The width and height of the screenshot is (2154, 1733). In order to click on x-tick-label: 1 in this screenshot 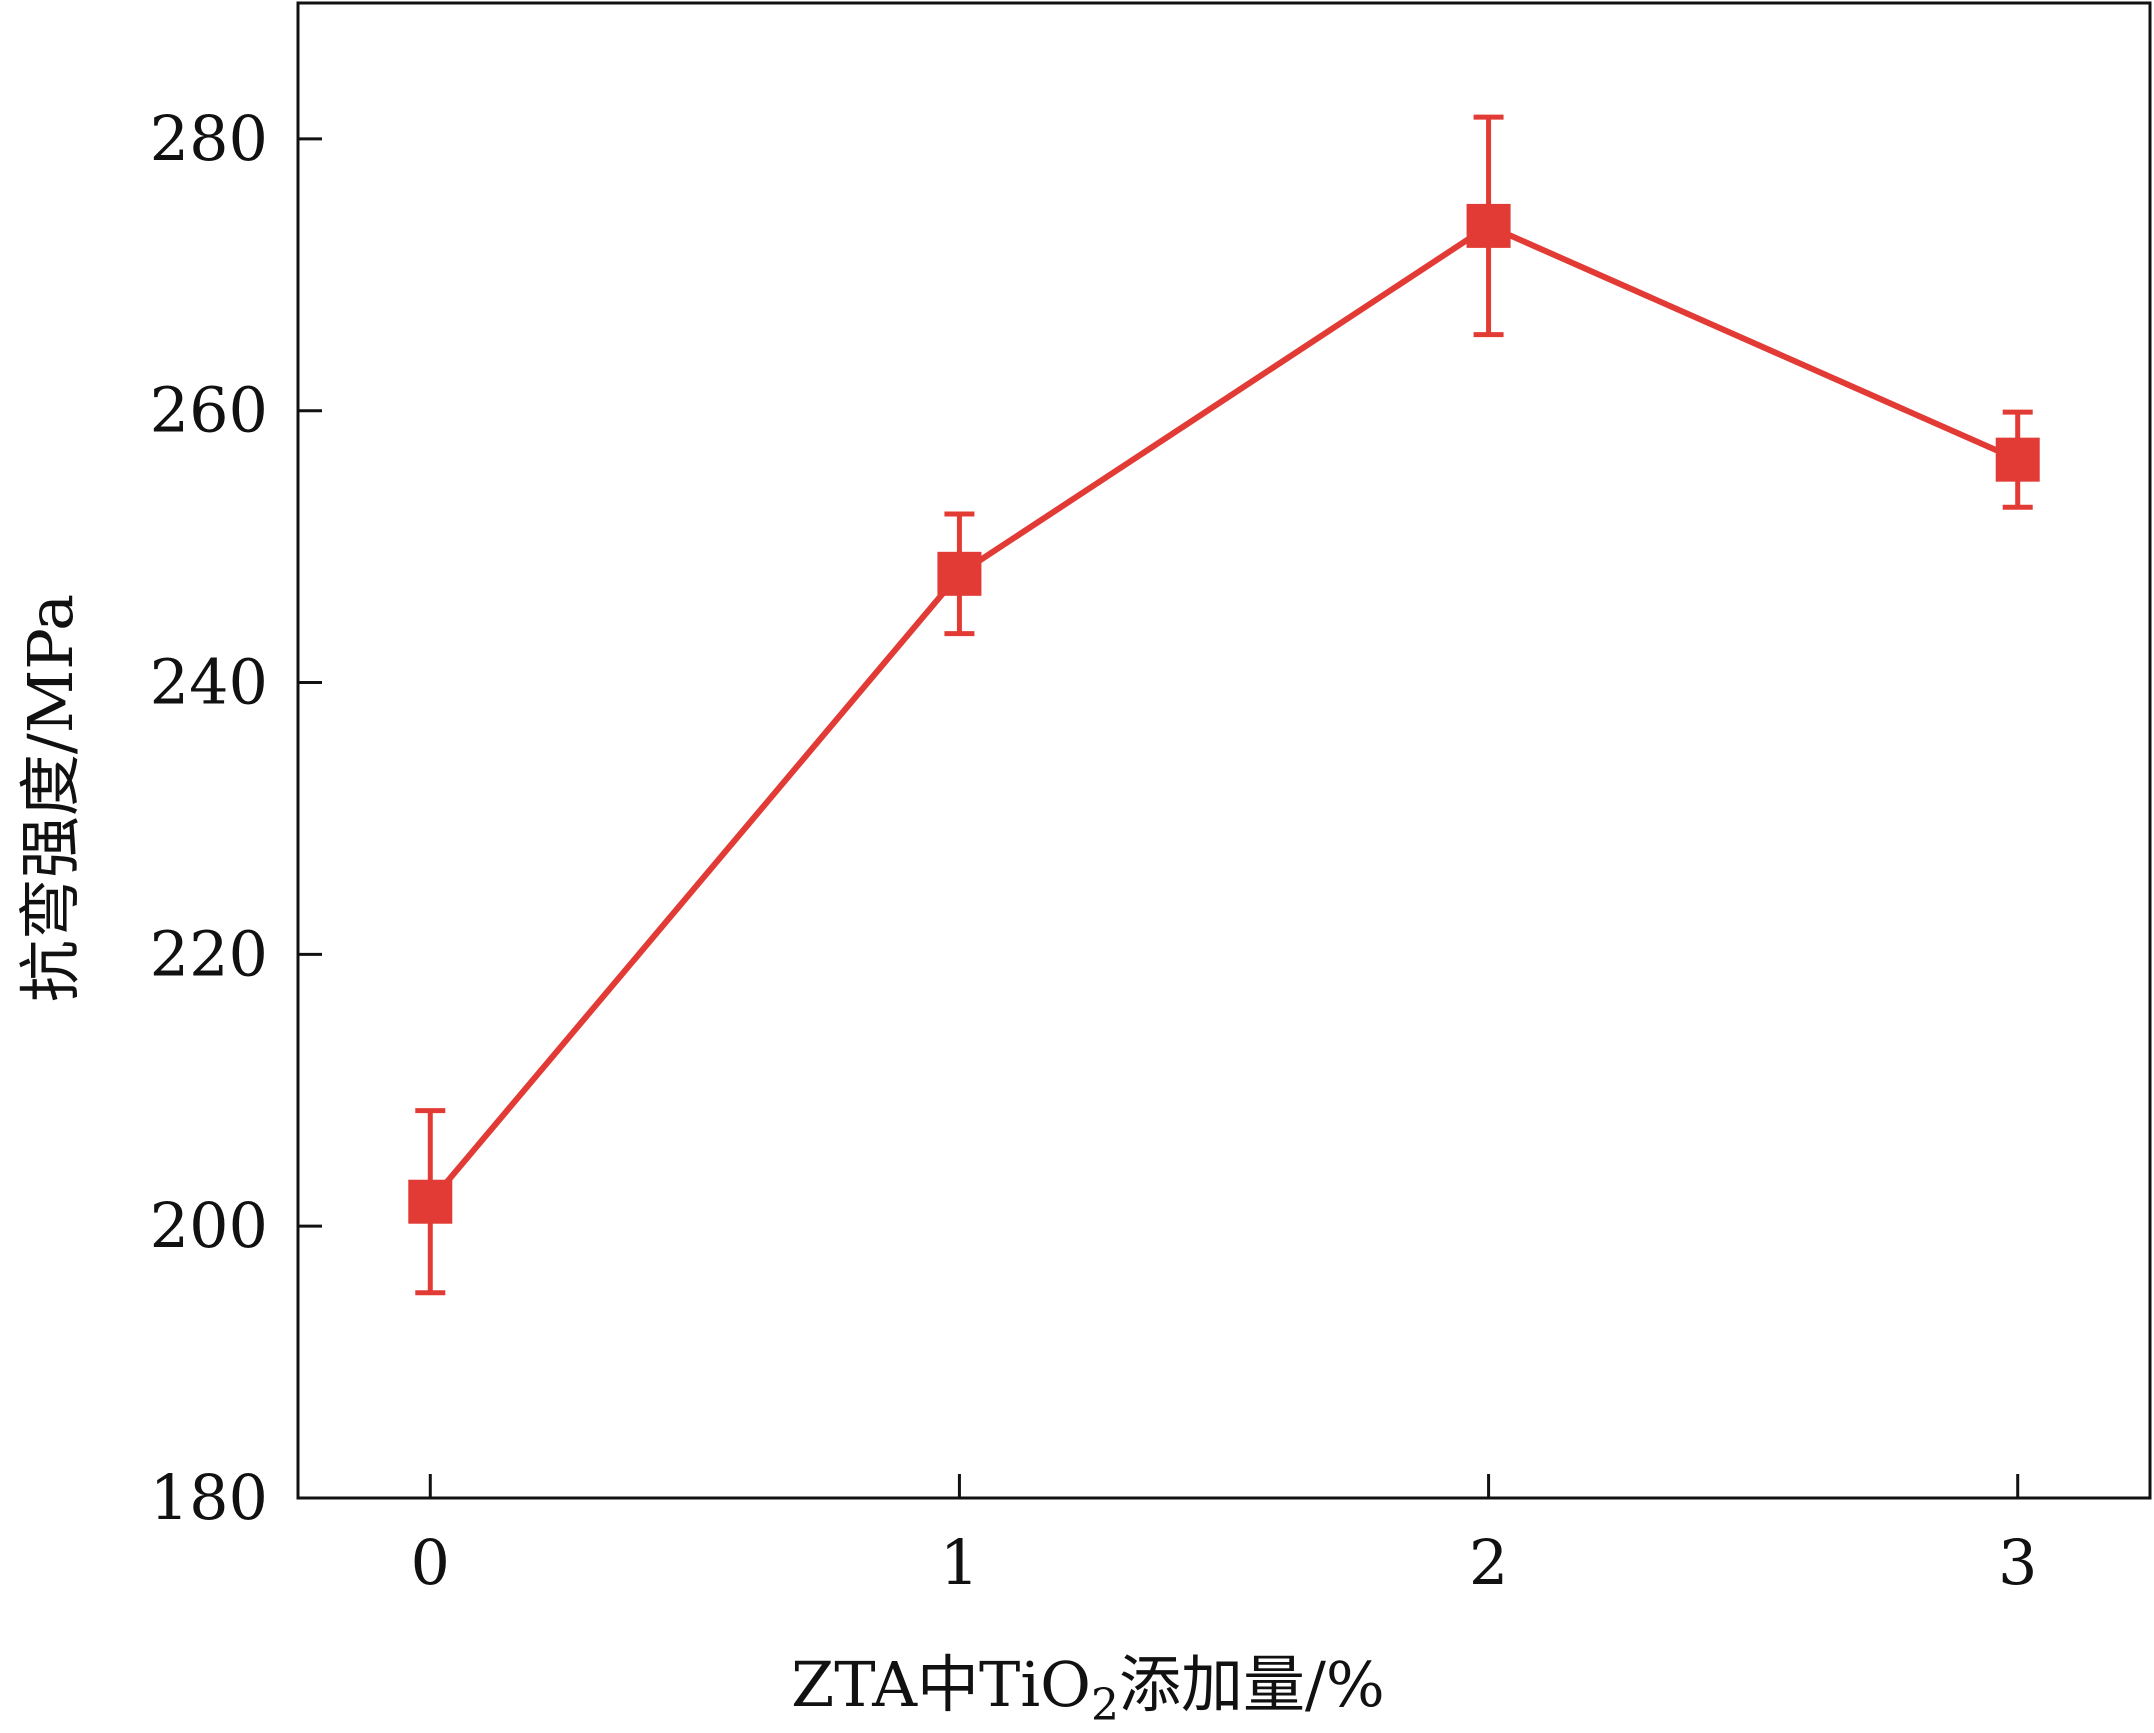, I will do `click(959, 1562)`.